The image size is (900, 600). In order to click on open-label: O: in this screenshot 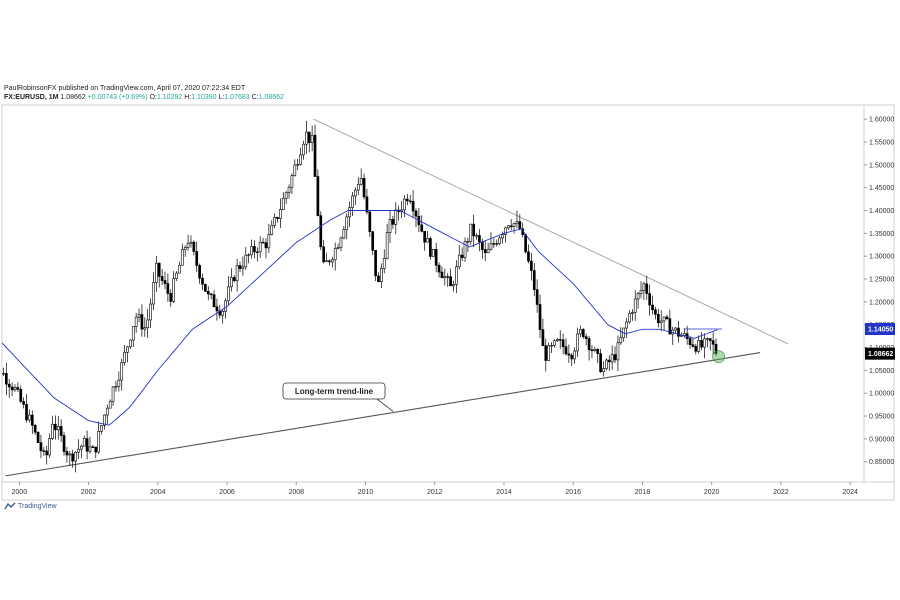, I will do `click(153, 97)`.